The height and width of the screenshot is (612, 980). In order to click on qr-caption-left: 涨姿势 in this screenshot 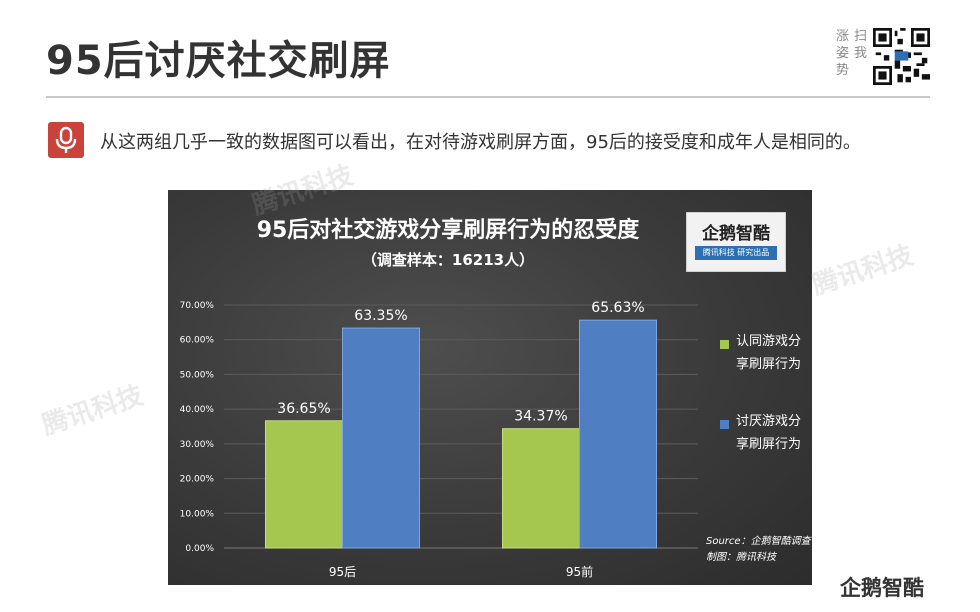, I will do `click(843, 53)`.